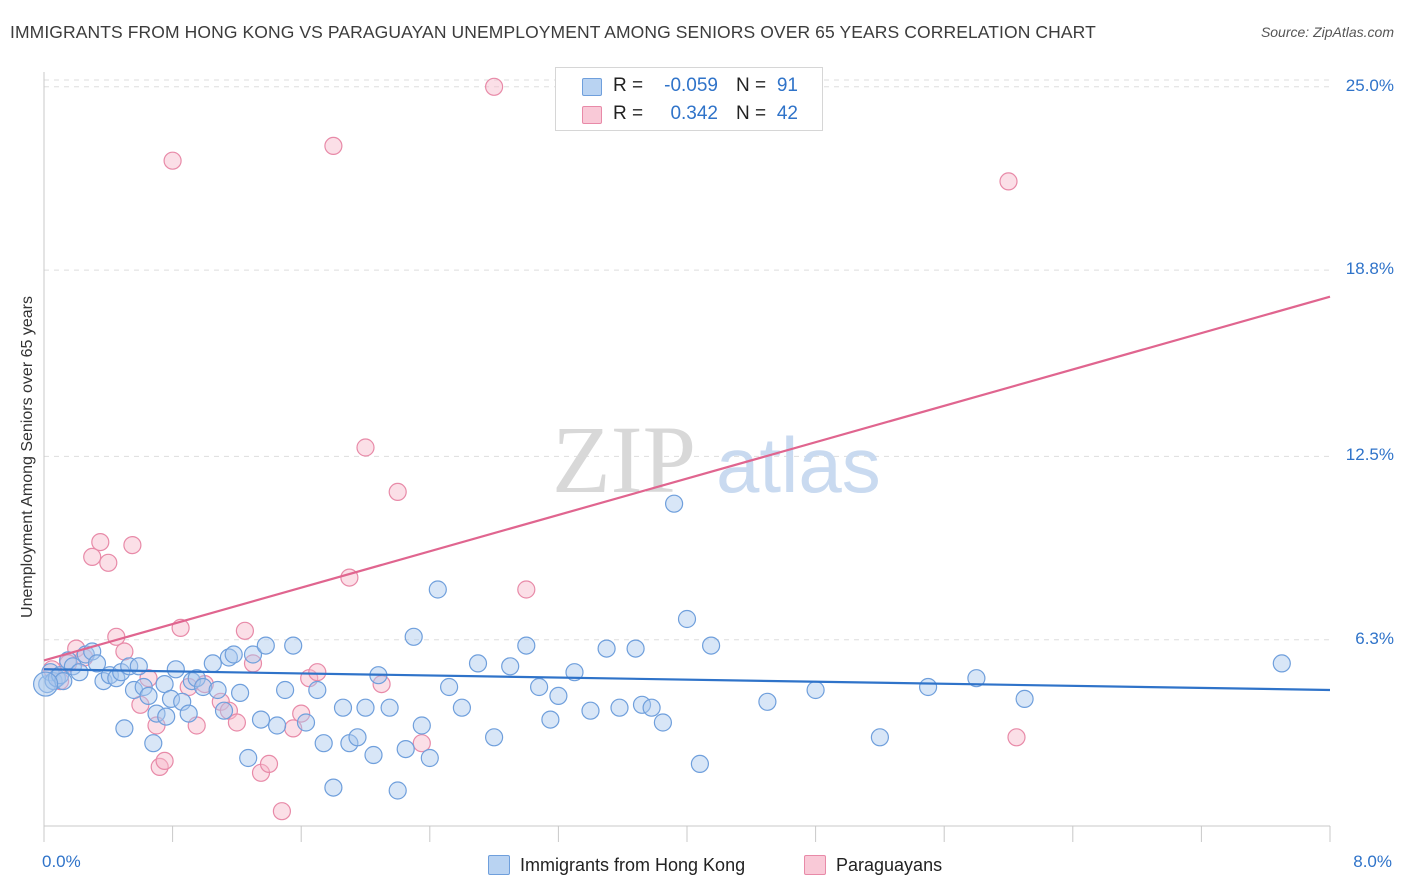 This screenshot has height=892, width=1406. What do you see at coordinates (889, 865) in the screenshot?
I see `legend-label: Paraguayans` at bounding box center [889, 865].